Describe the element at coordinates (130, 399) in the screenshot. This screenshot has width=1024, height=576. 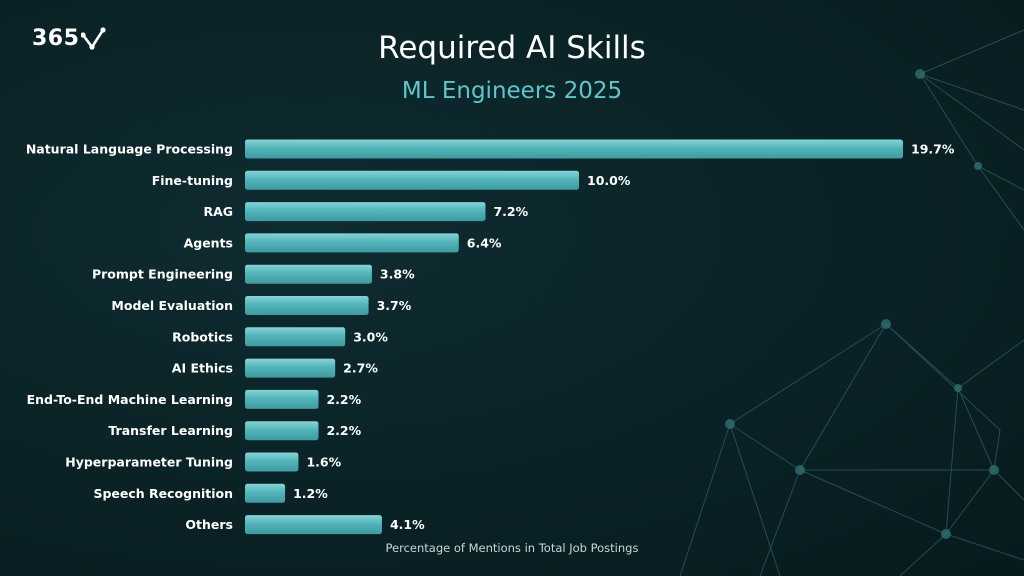
I see `category-label: End-To-End Machine Learning` at that location.